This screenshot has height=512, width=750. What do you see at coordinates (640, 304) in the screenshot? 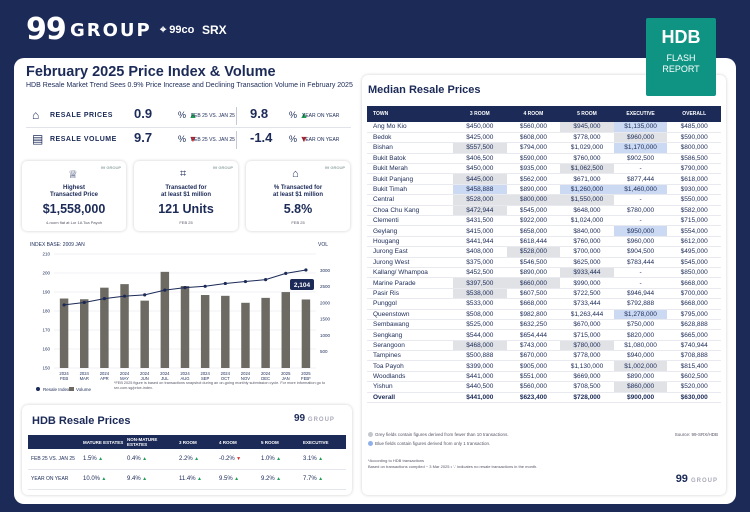
I see `price-cell: $792,888` at bounding box center [640, 304].